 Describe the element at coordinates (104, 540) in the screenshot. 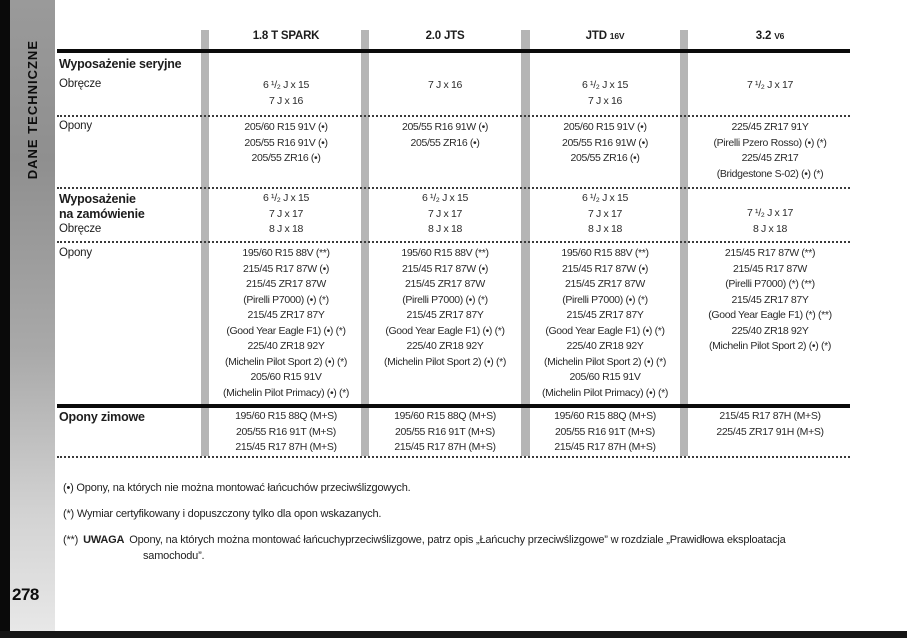

I see `footnote-uwaga-bold: UWAGA` at that location.